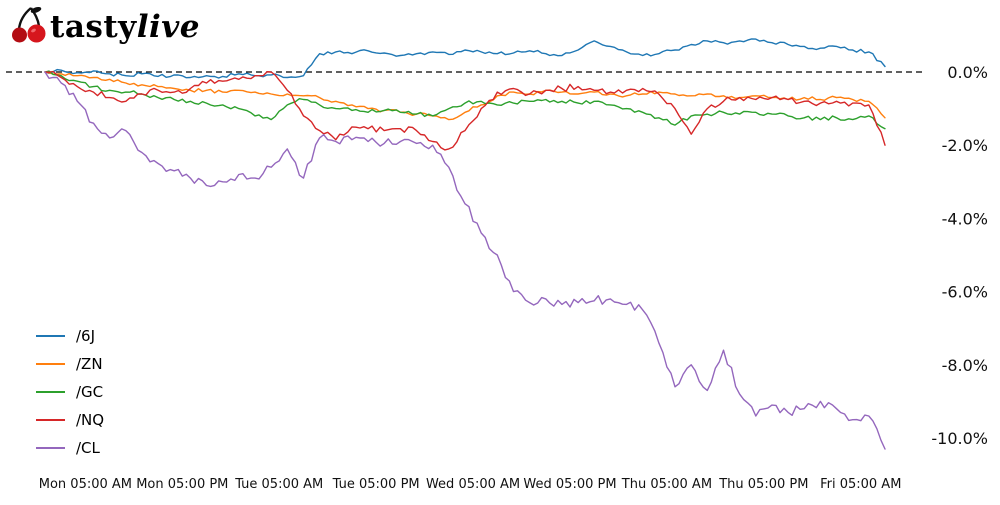  Describe the element at coordinates (465, 58) in the screenshot. I see `series-line-6j` at that location.